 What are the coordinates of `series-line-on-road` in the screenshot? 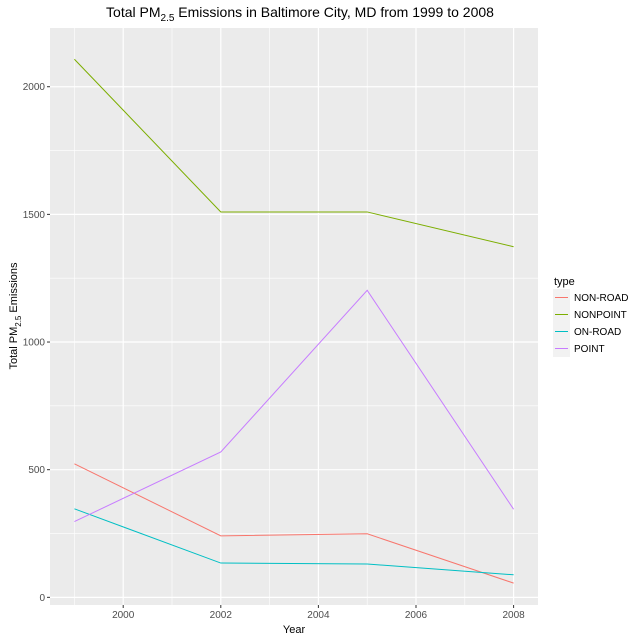 It's located at (294, 542).